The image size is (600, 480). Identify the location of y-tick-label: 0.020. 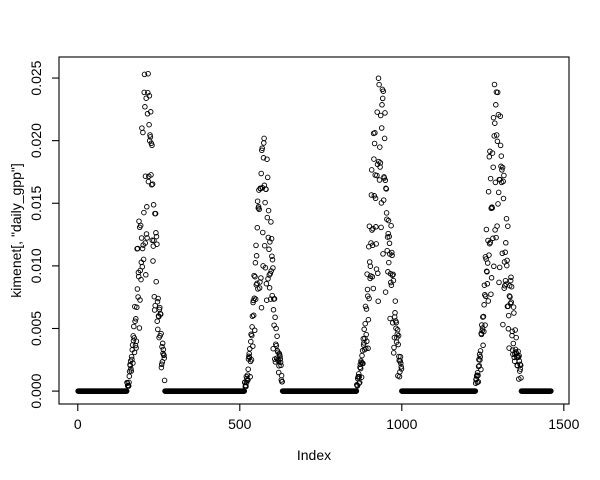
(36, 140).